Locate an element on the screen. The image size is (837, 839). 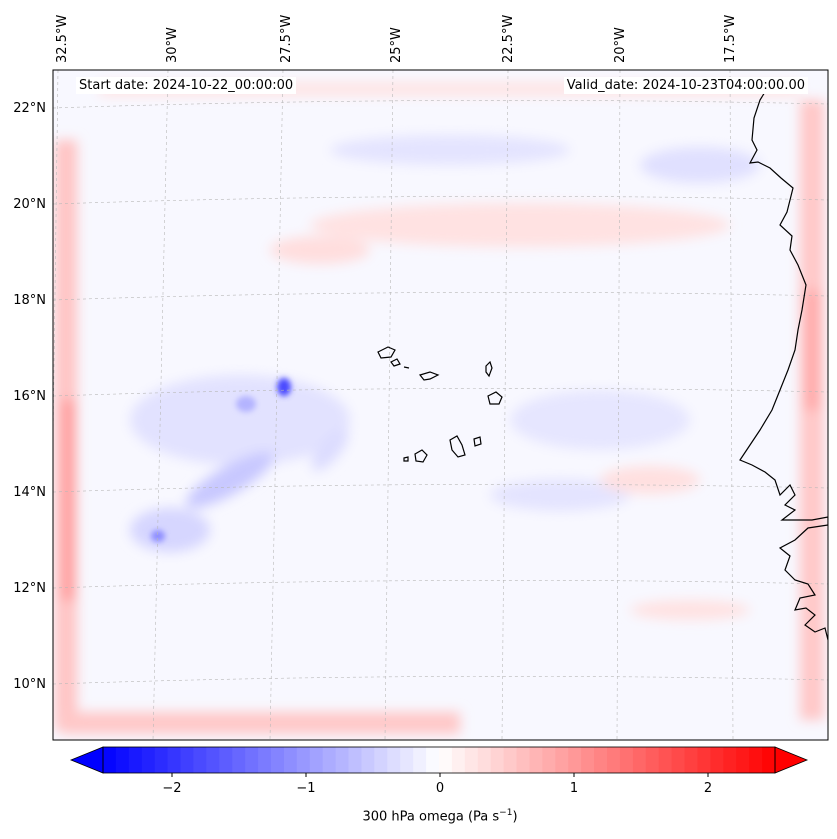
island-santa-luzia is located at coordinates (406, 367).